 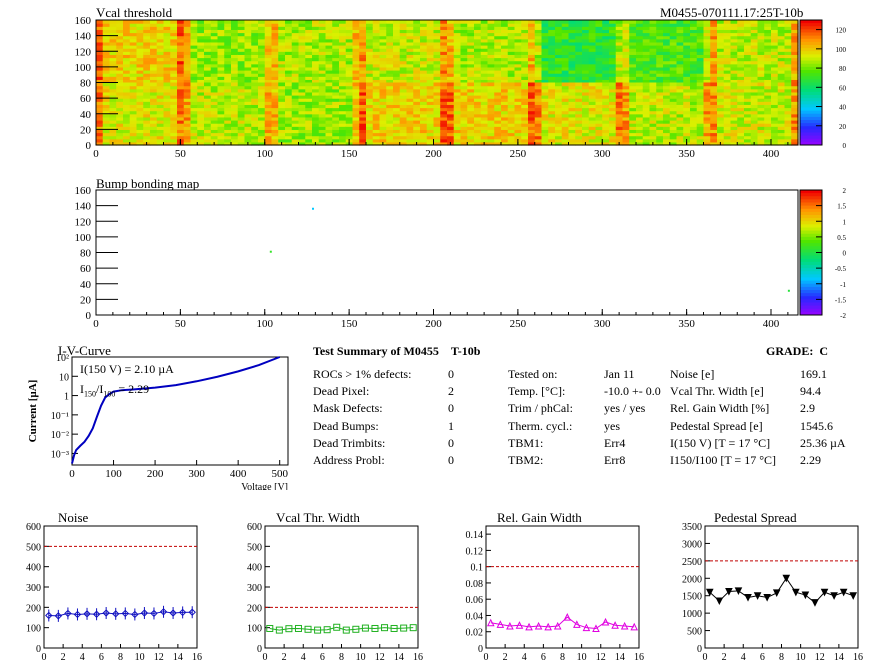 I want to click on data-point, so click(x=853, y=596).